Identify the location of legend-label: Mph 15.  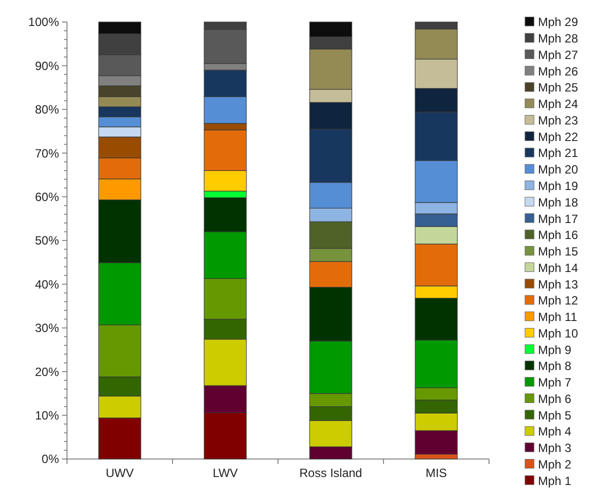
(558, 251).